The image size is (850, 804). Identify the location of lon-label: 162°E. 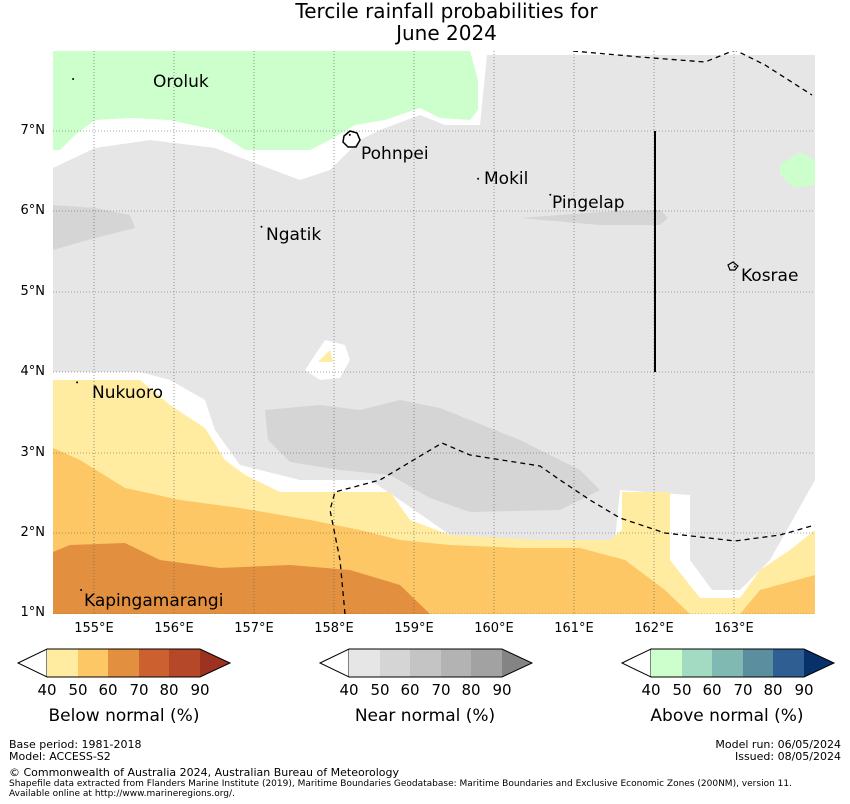
(654, 628).